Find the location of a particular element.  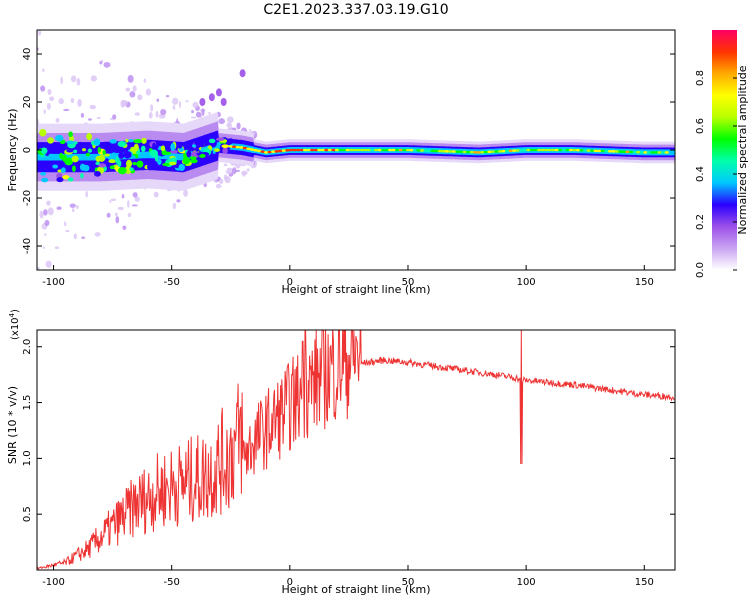

snr-scale-close: ) is located at coordinates (15, 311).